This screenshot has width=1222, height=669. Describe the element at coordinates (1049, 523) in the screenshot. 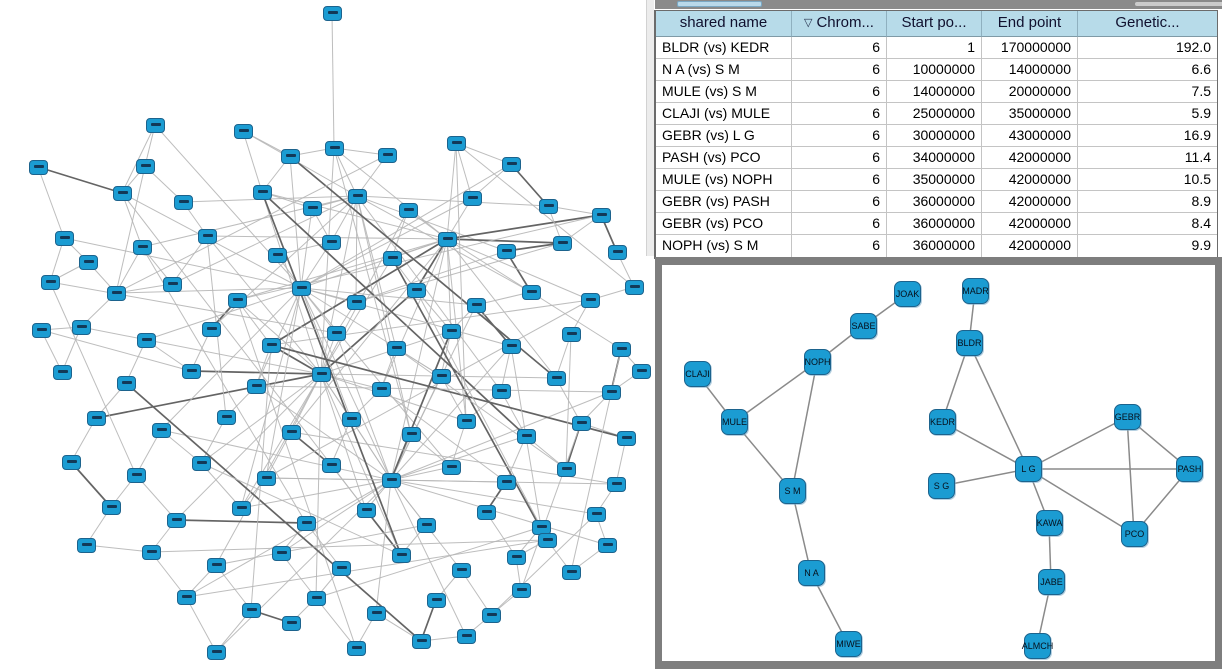

I see `network-node-kawa: KAWA` at that location.